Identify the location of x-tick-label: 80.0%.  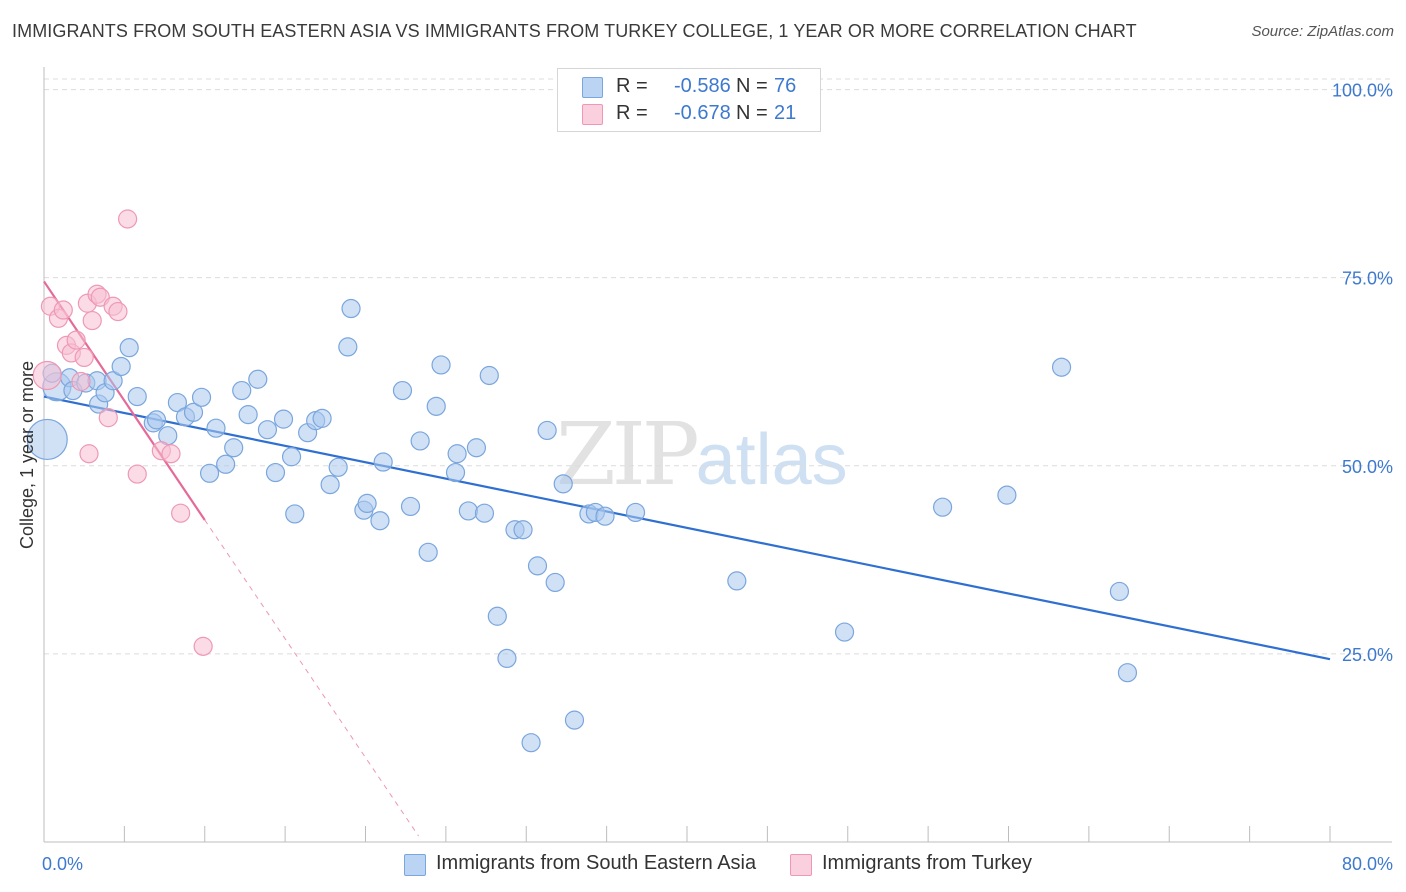
(1367, 864).